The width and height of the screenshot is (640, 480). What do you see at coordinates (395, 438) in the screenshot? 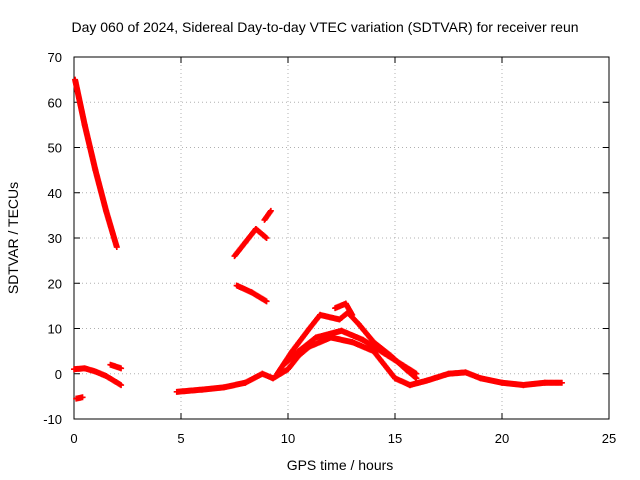
I see `x-tick-label: 15` at bounding box center [395, 438].